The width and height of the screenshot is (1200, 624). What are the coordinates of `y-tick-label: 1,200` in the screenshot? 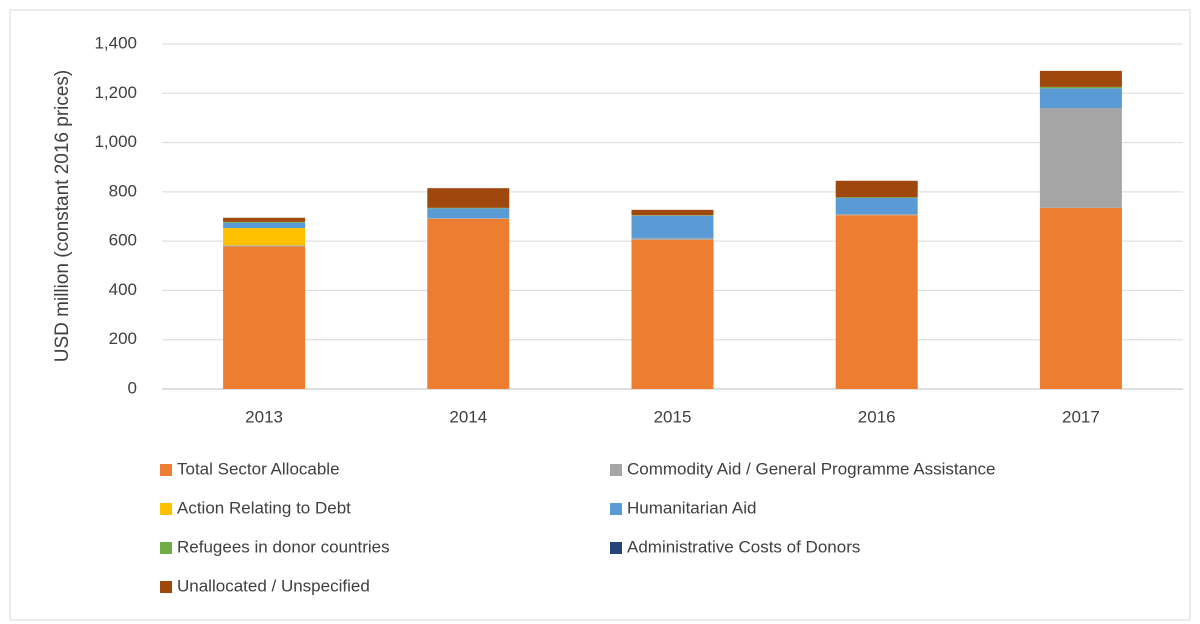 It's located at (115, 92).